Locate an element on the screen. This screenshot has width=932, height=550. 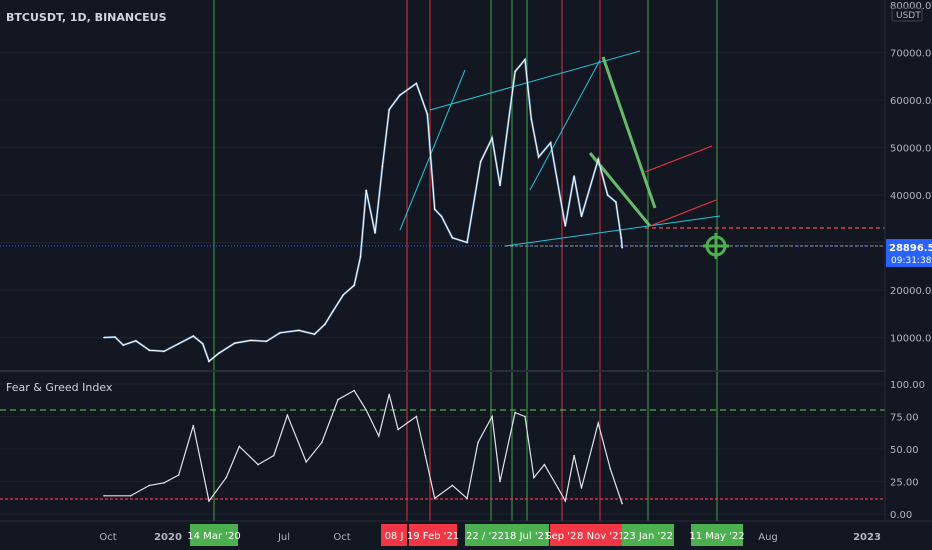
indicator-title: Fear & Greed Index is located at coordinates (59, 387).